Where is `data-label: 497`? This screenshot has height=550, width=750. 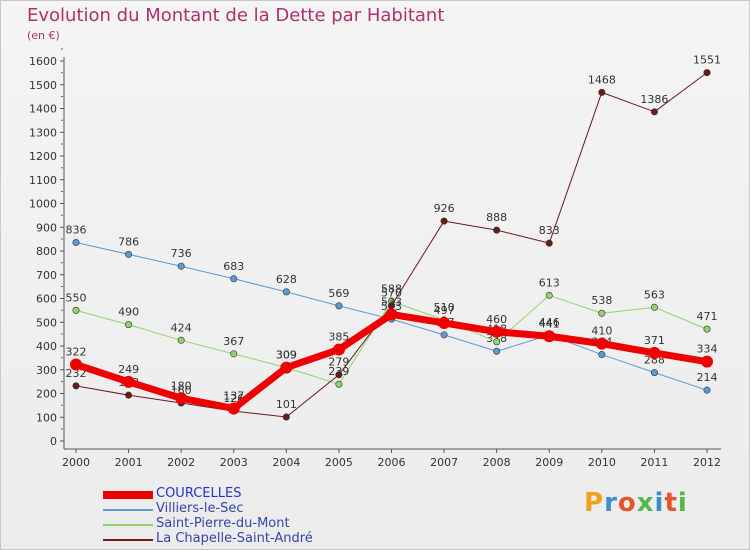 data-label: 497 is located at coordinates (444, 310).